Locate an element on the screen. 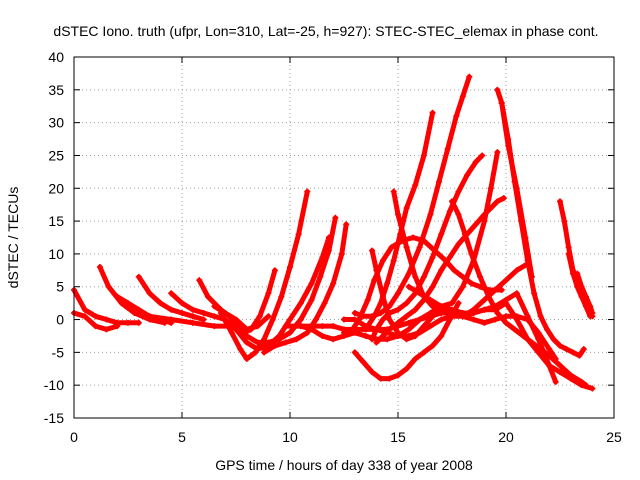 This screenshot has height=480, width=640. x-tick-label: 20 is located at coordinates (506, 437).